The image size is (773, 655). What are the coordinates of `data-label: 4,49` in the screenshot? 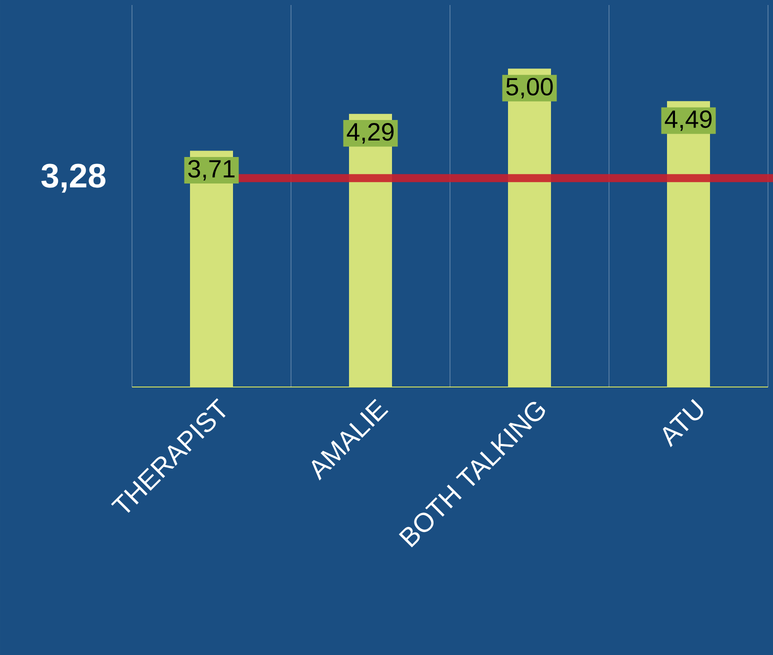 It's located at (688, 120).